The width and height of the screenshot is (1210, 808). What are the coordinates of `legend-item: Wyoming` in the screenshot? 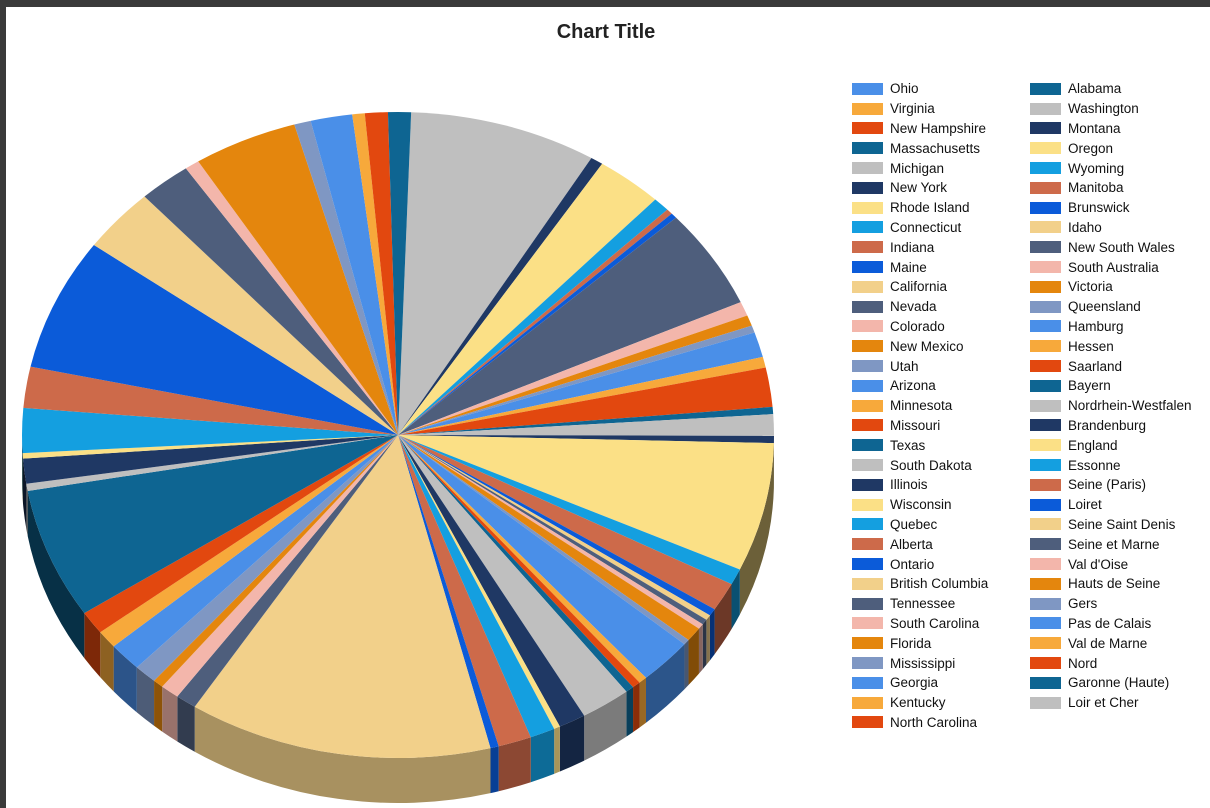 It's located at (1120, 168).